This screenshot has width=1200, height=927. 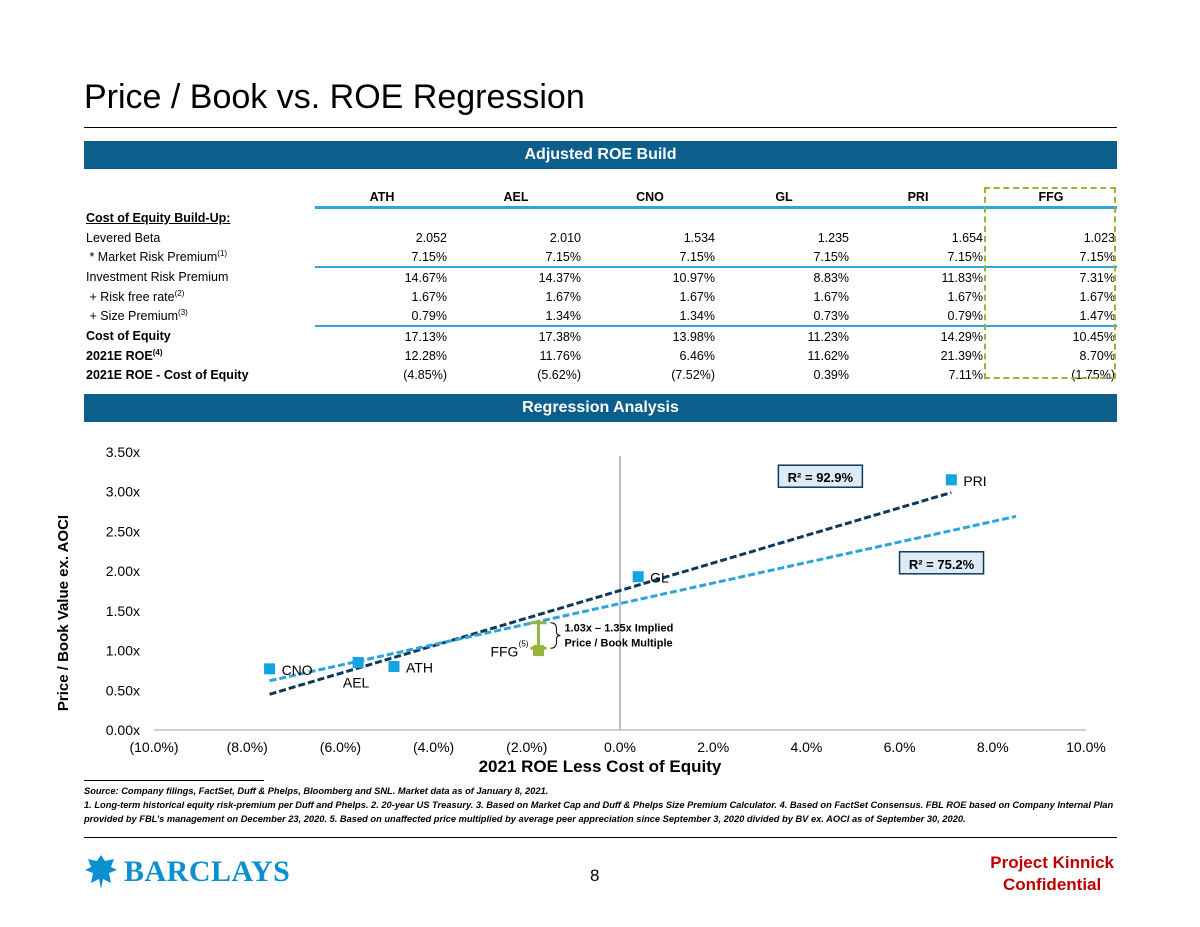 What do you see at coordinates (831, 277) in the screenshot?
I see `table-cell: 8.83%` at bounding box center [831, 277].